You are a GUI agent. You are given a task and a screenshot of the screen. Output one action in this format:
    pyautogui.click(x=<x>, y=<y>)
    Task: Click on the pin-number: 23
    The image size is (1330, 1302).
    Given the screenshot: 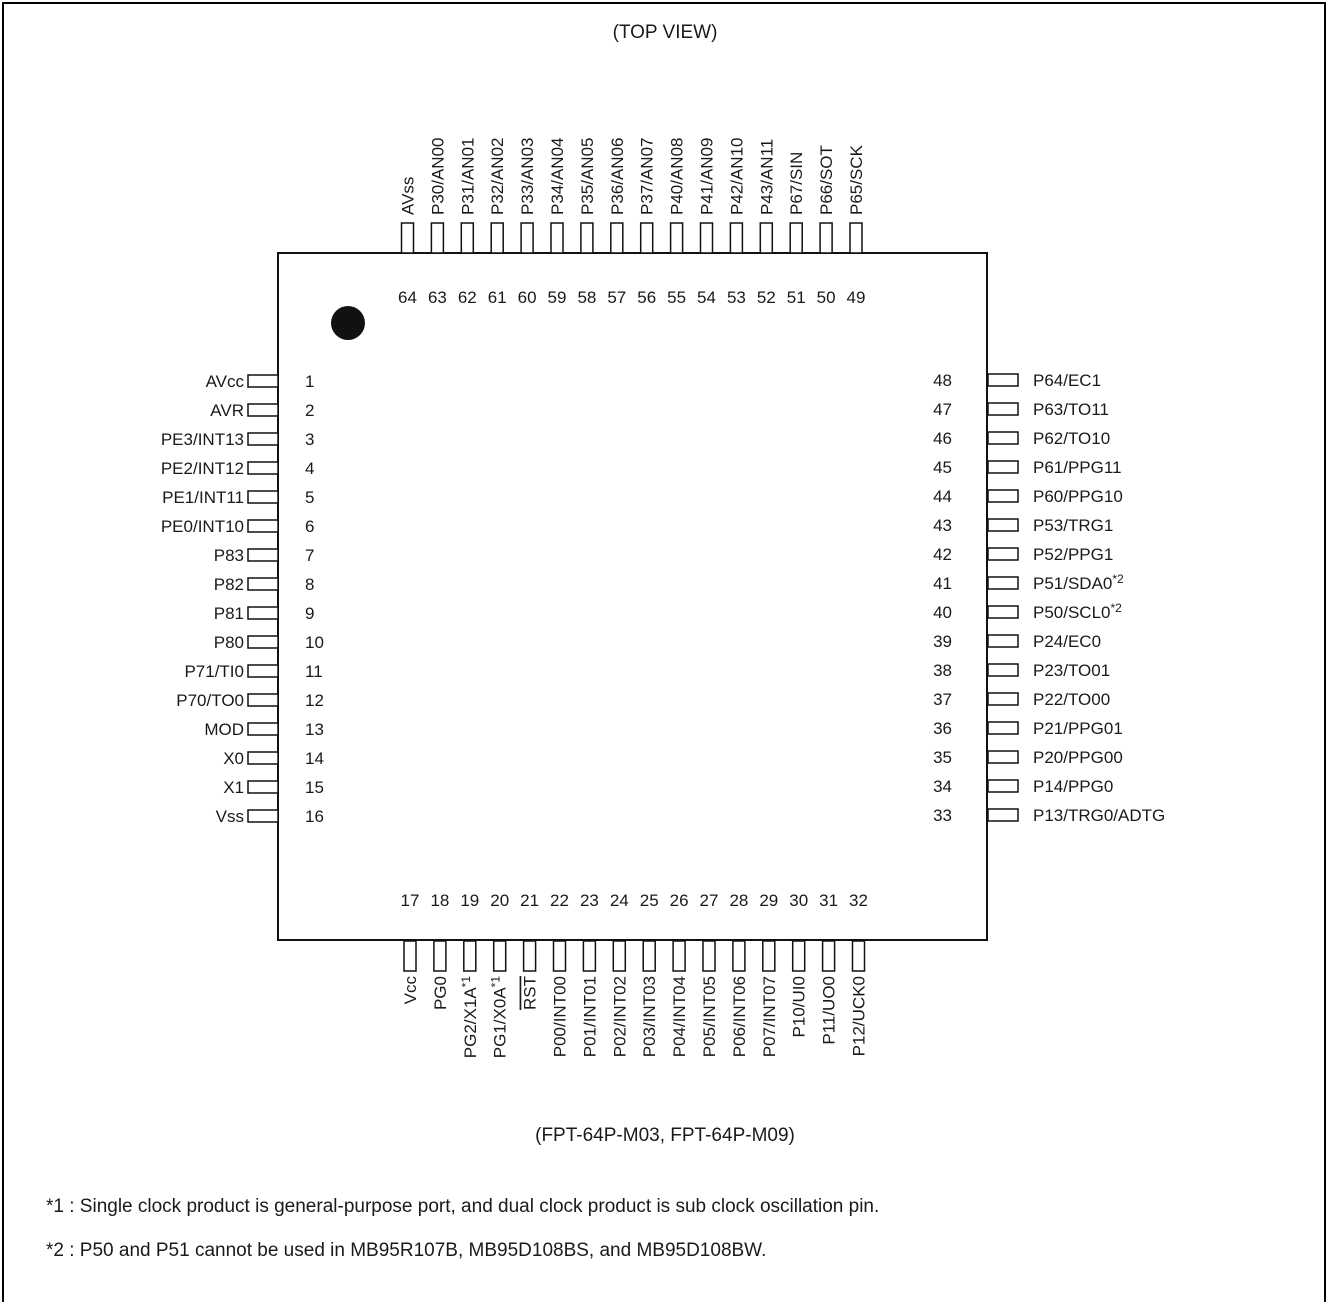 What is the action you would take?
    pyautogui.click(x=589, y=900)
    